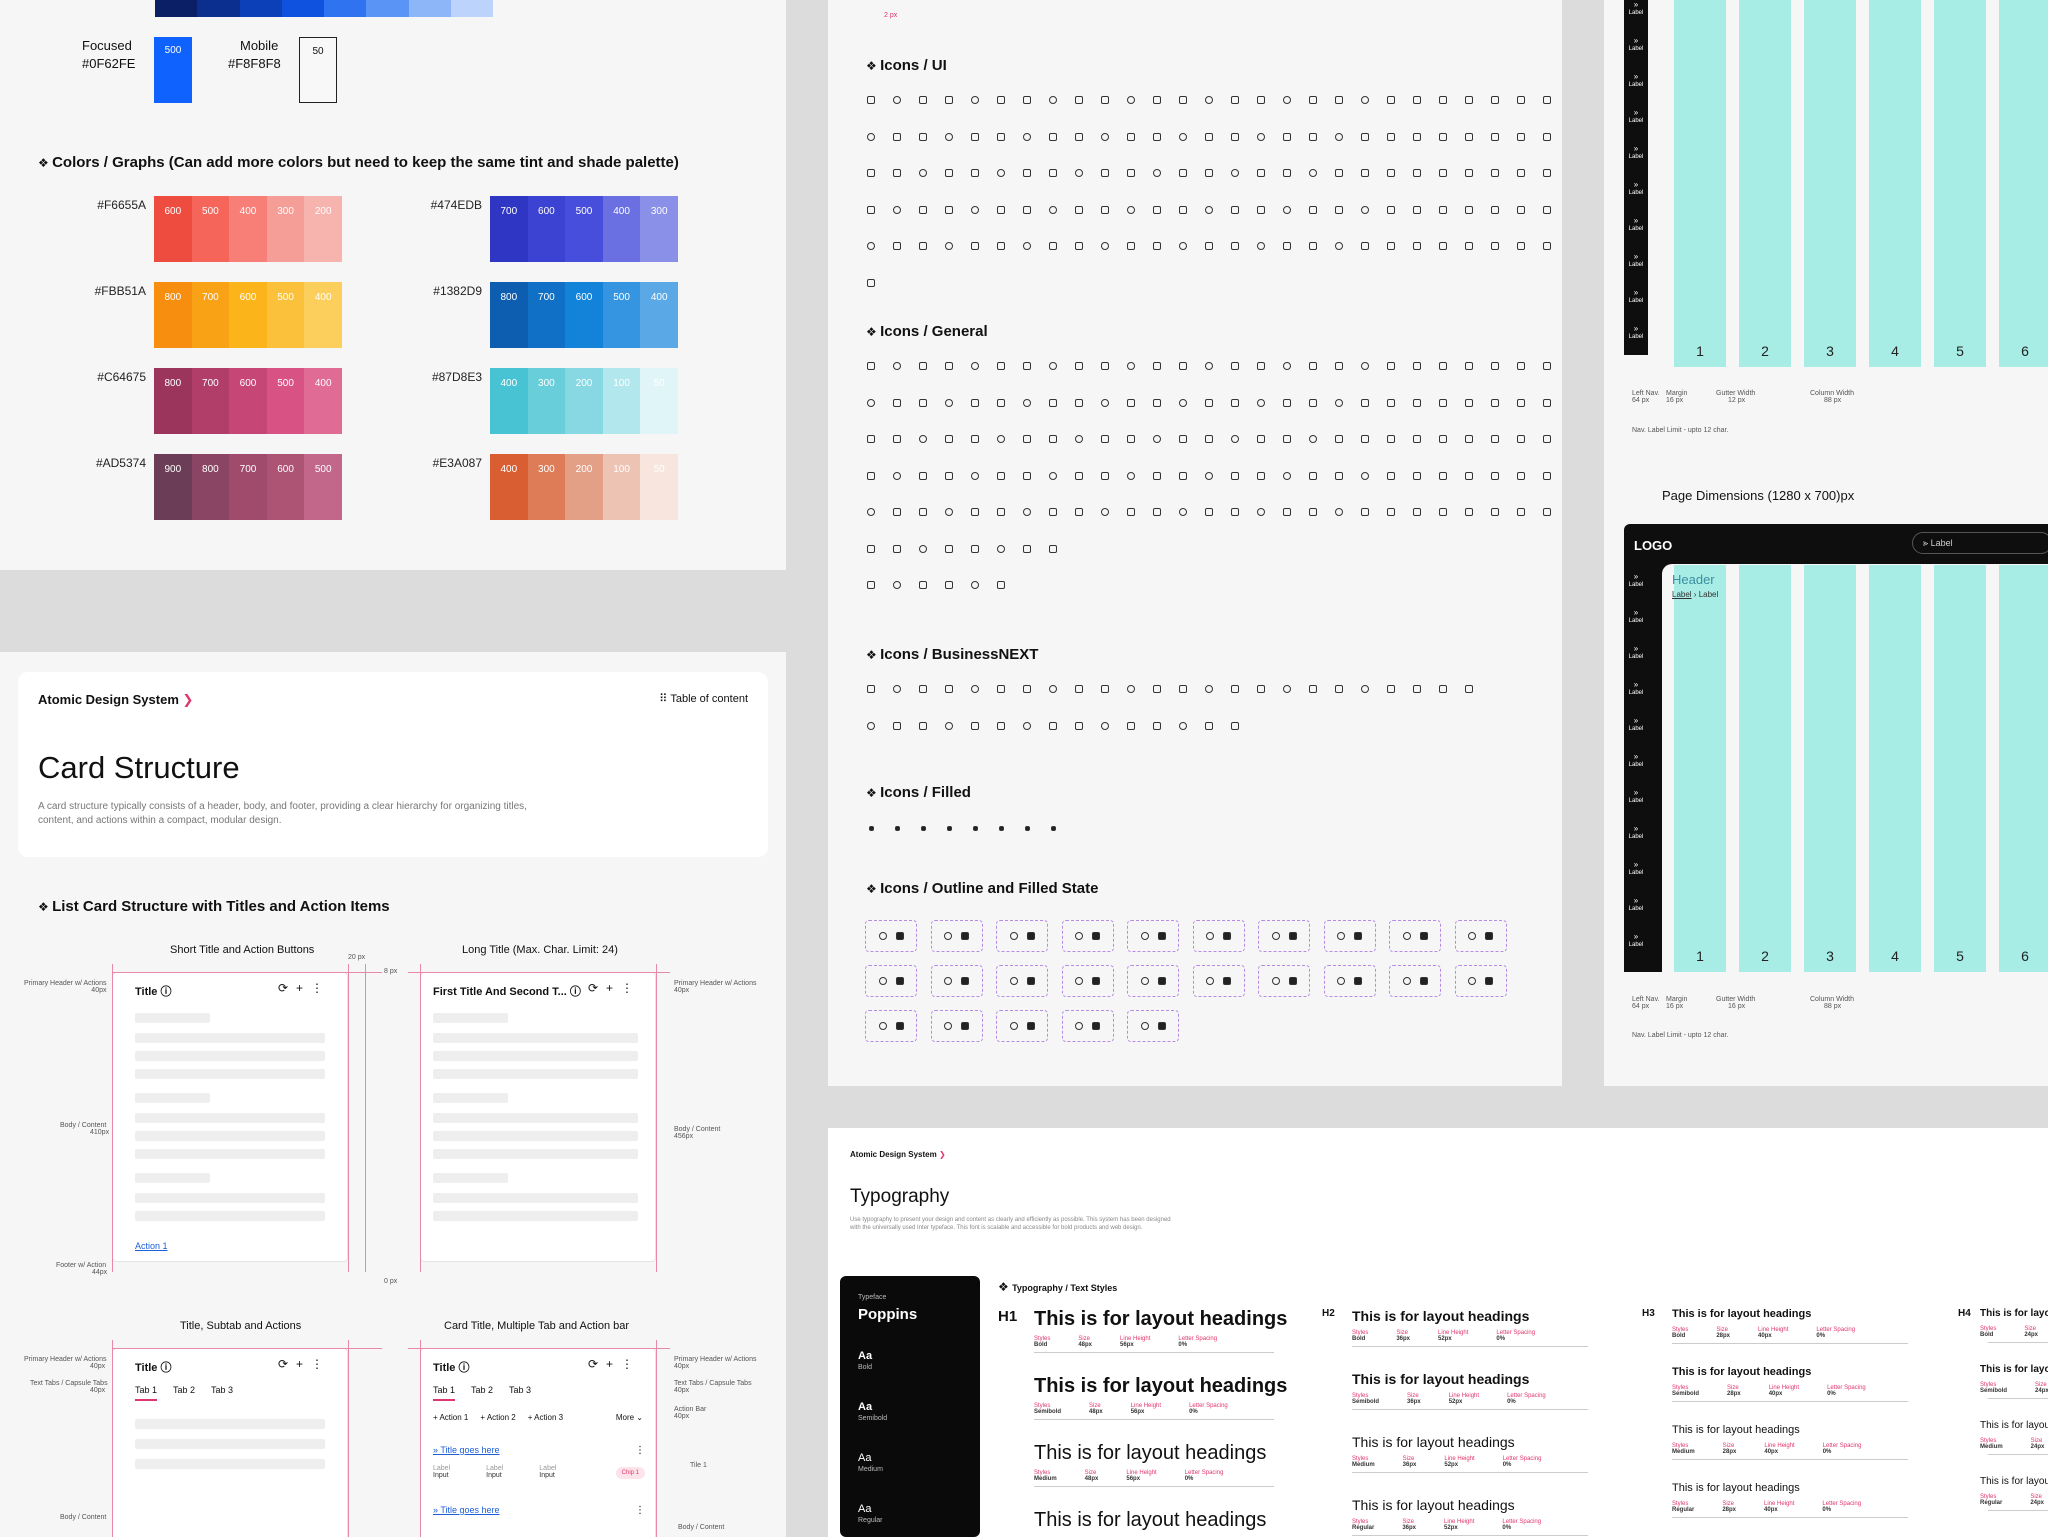  I want to click on filled-icon, so click(1027, 828).